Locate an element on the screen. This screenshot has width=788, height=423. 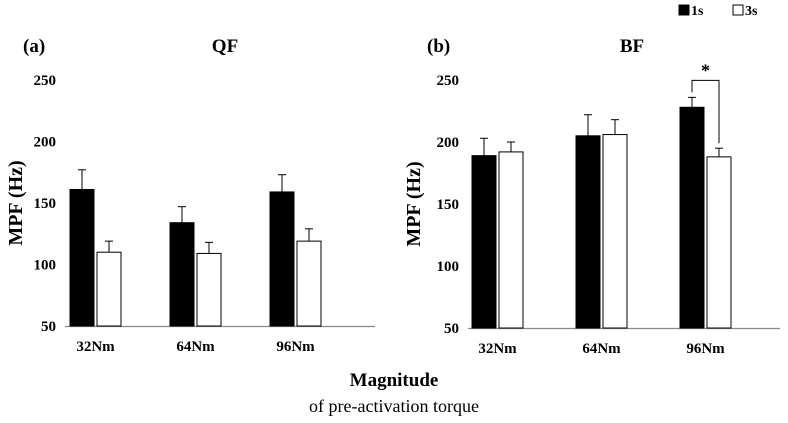
x-axis-subtitle: of pre-activation torque is located at coordinates (394, 406).